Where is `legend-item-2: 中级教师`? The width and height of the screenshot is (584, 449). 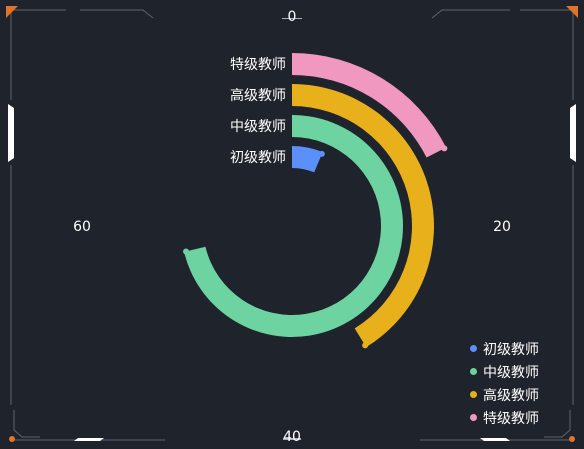 legend-item-2: 中级教师 is located at coordinates (504, 371).